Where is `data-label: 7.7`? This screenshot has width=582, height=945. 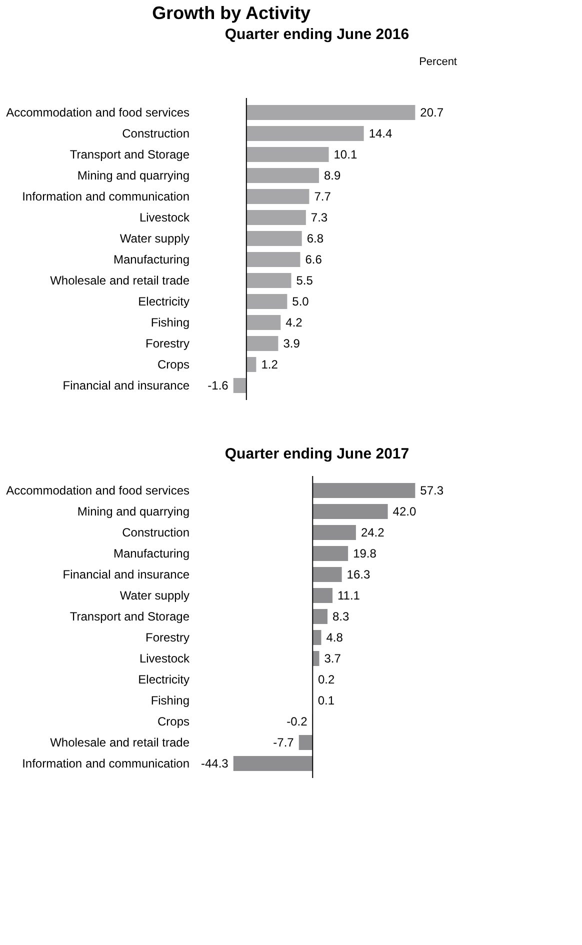 data-label: 7.7 is located at coordinates (323, 197).